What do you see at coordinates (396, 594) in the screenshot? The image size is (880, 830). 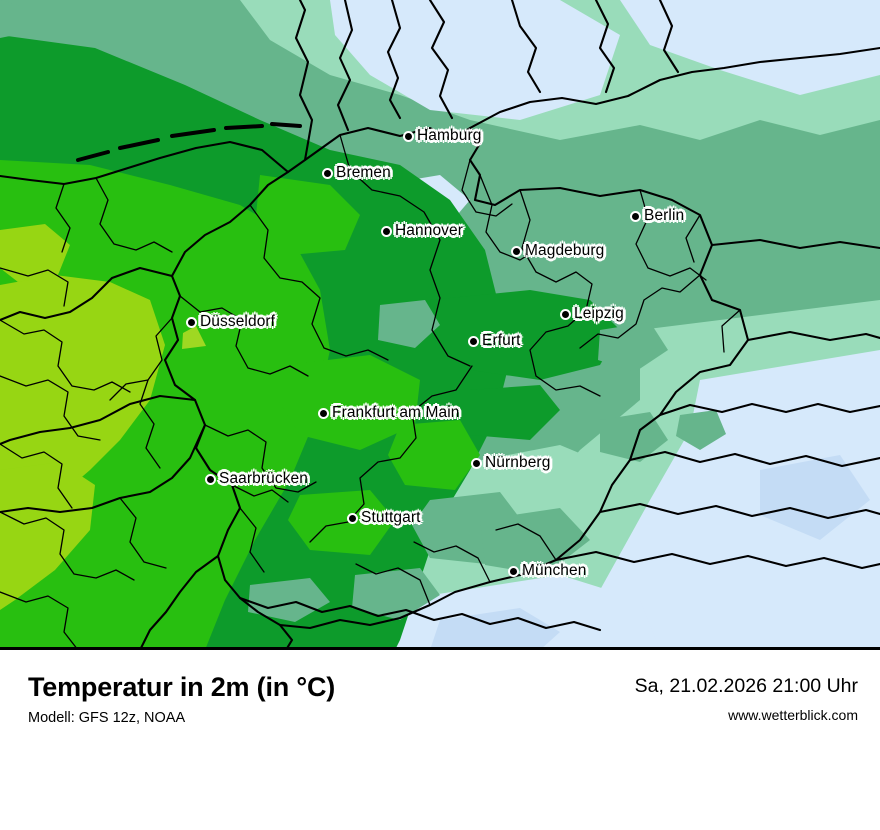 I see `temp-pocket-4-6-d` at bounding box center [396, 594].